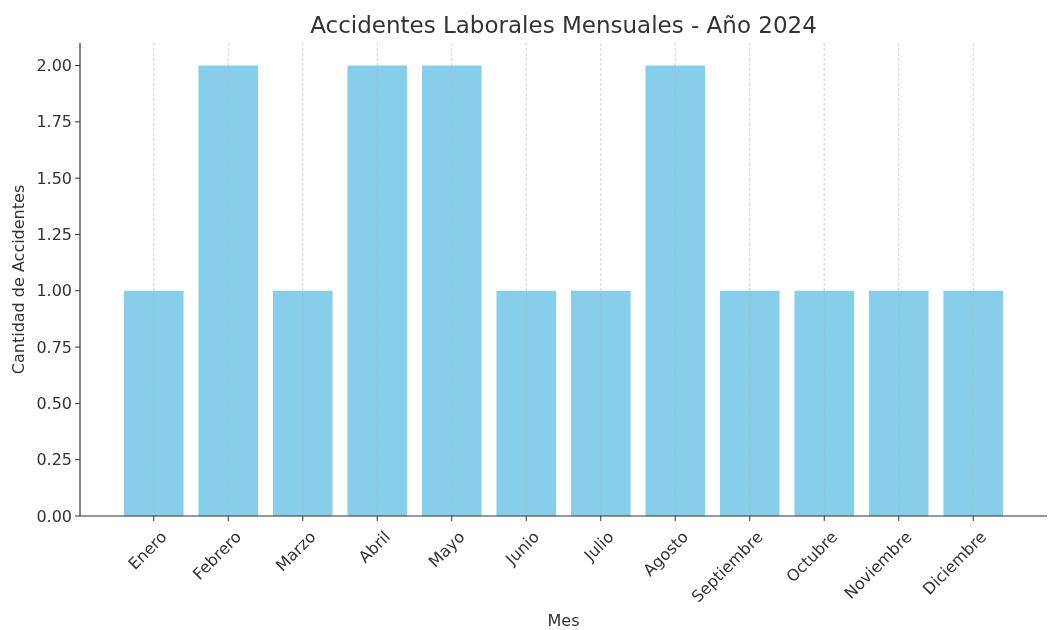  Describe the element at coordinates (54, 460) in the screenshot. I see `y-tick-label: 0.25` at that location.